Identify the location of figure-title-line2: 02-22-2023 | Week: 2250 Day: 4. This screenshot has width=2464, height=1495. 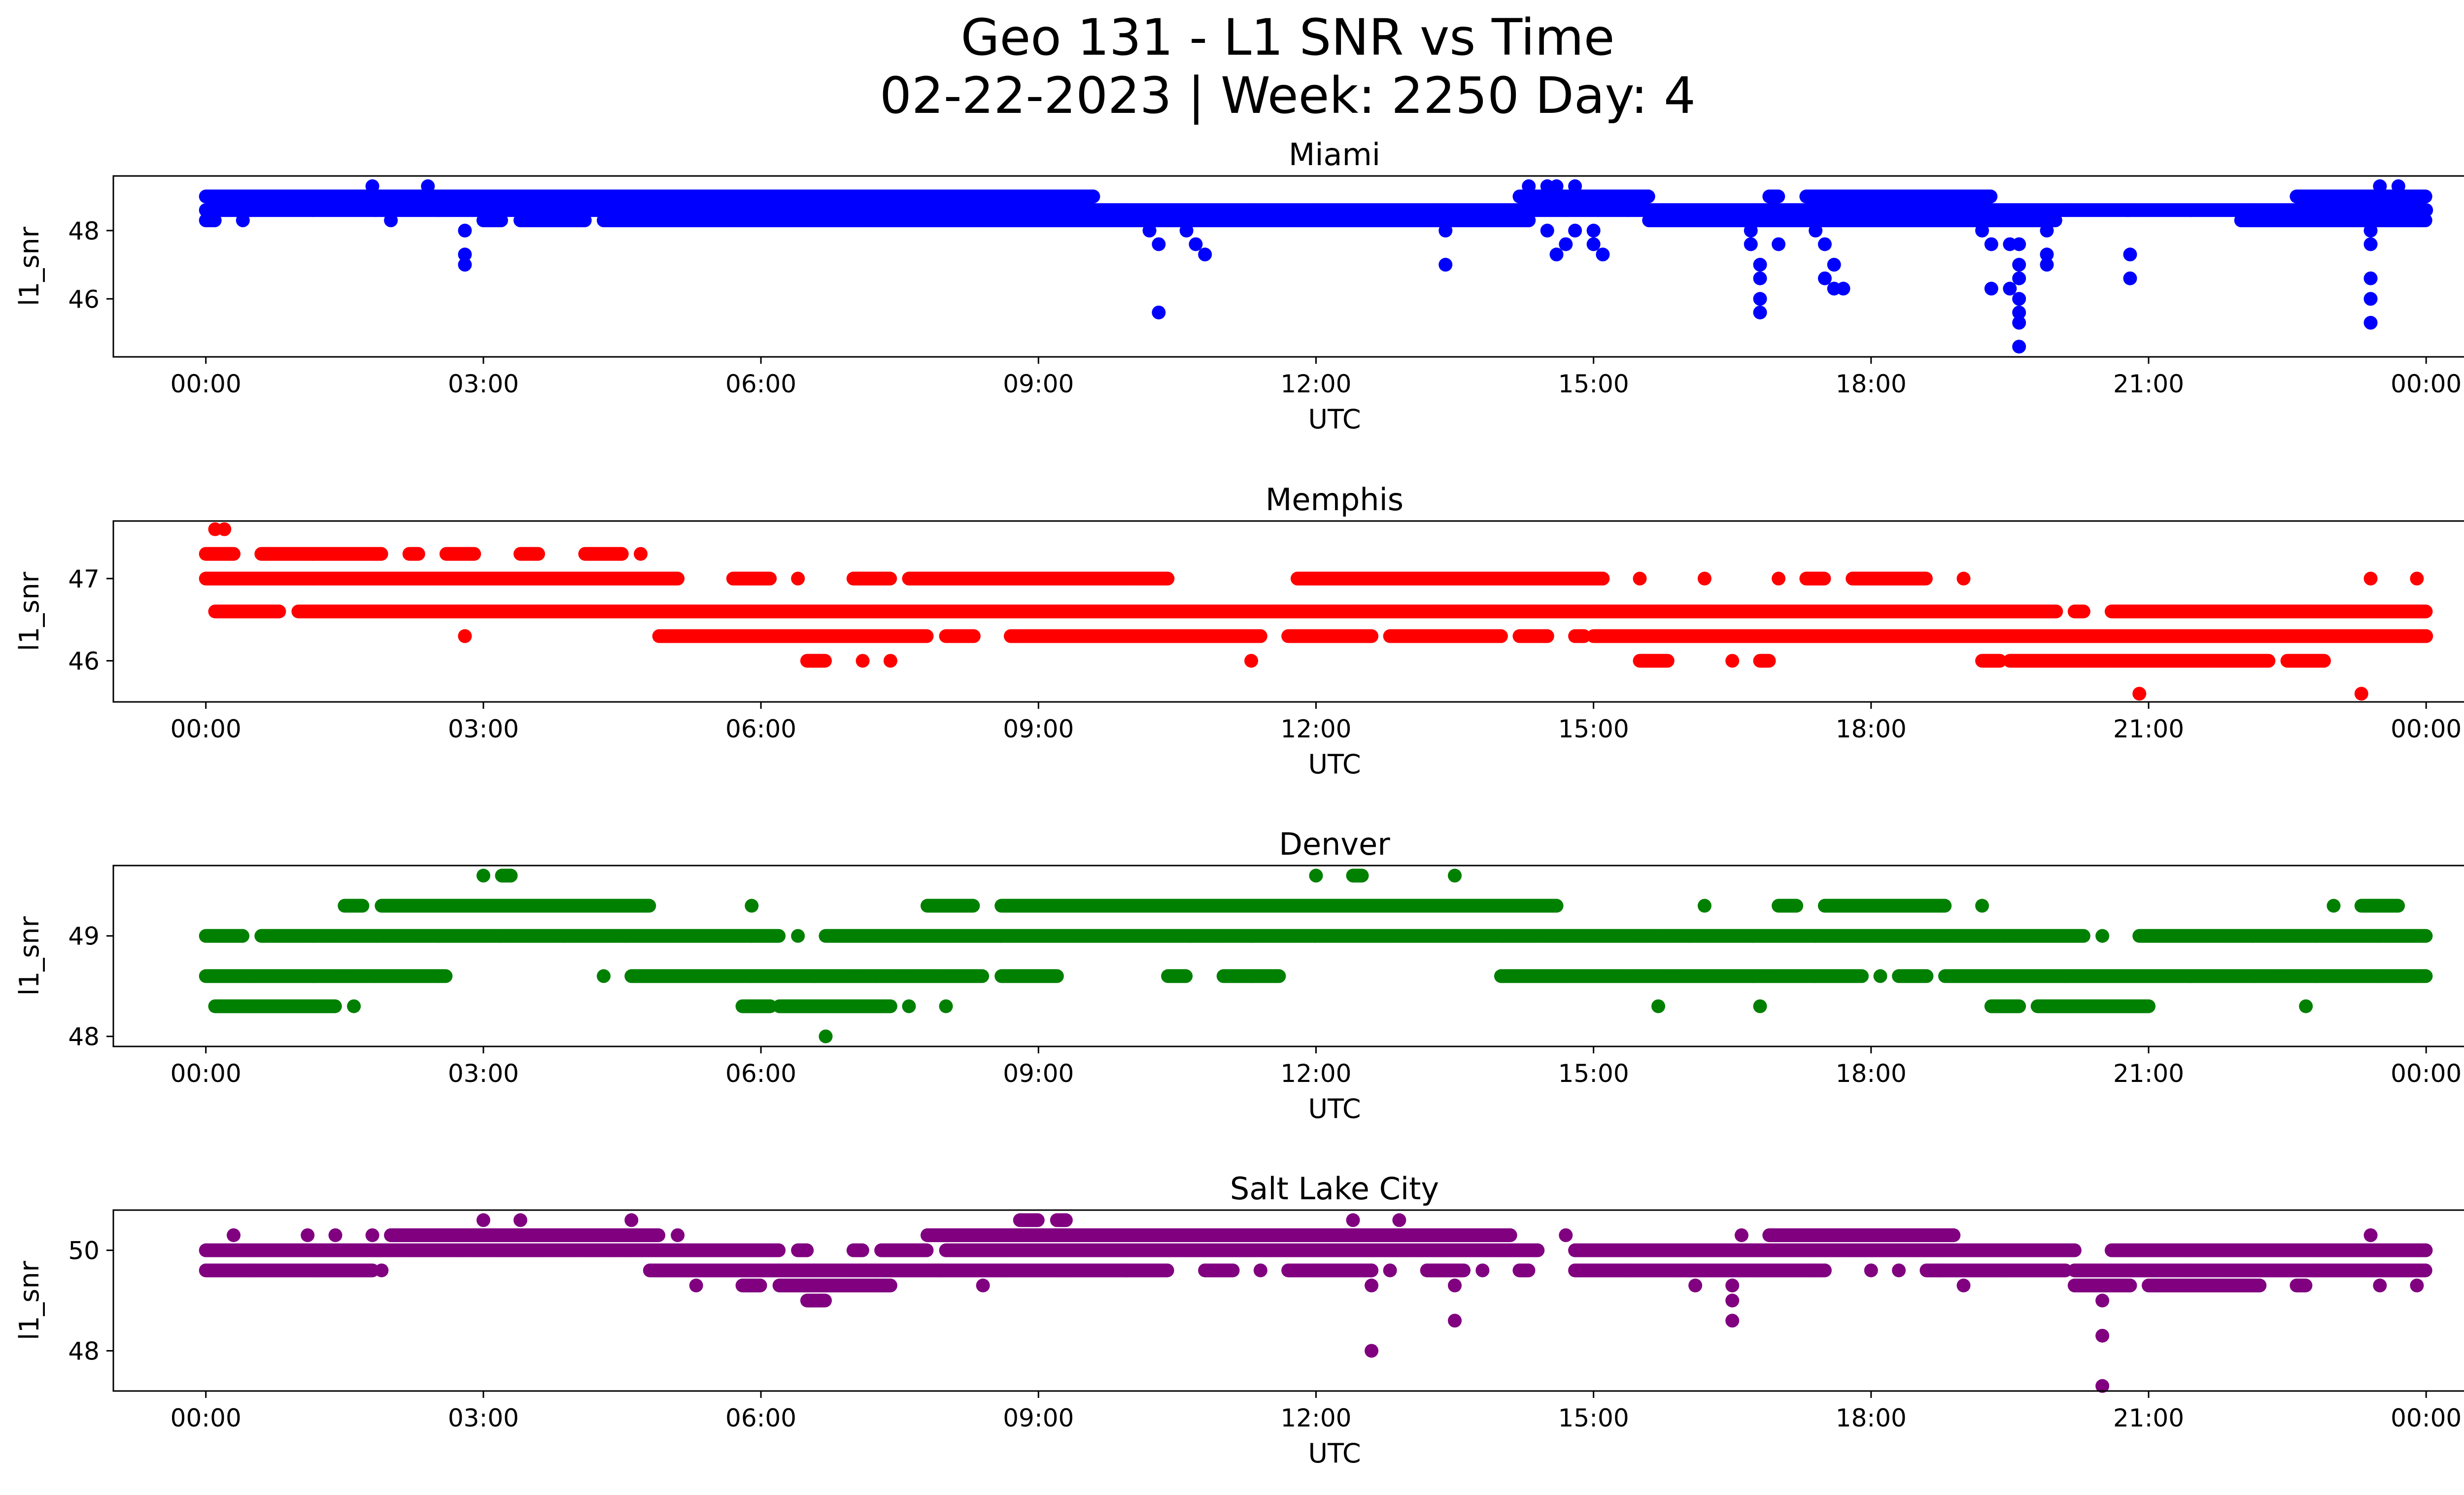
(1288, 96).